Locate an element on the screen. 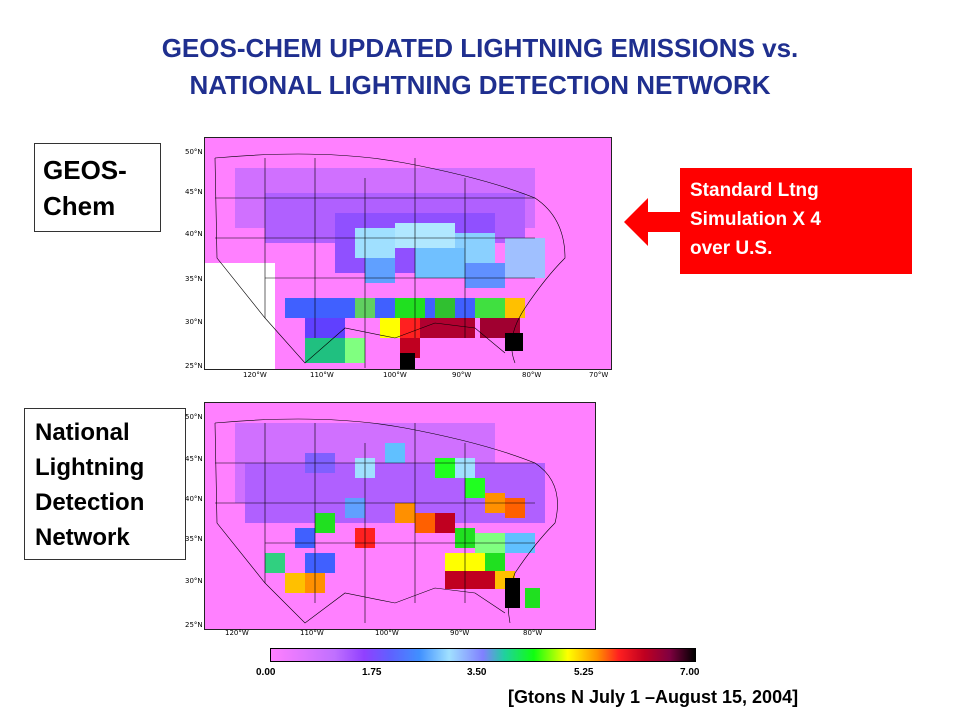 The image size is (960, 720). callout-line-1: Standard Ltng is located at coordinates (754, 190).